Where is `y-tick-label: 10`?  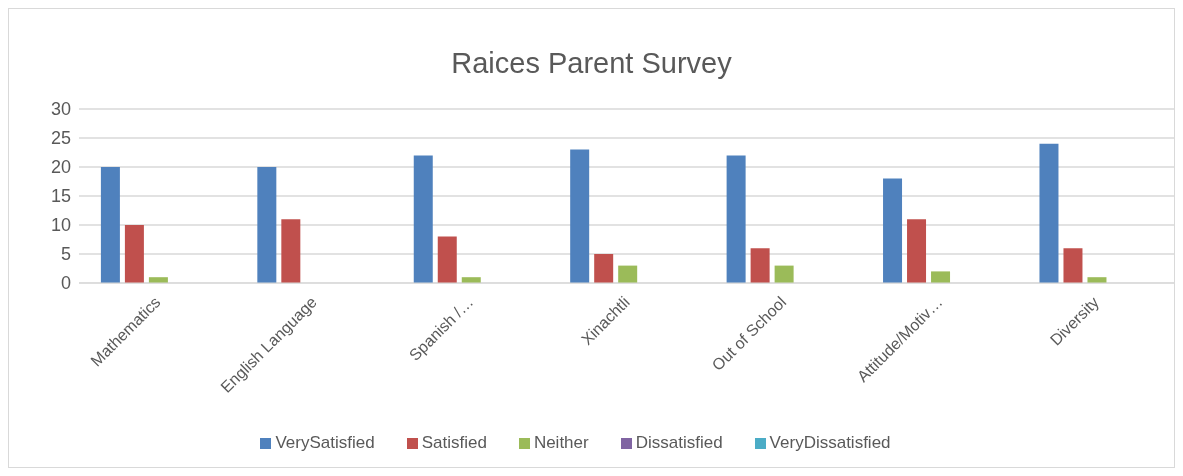
y-tick-label: 10 is located at coordinates (60, 225).